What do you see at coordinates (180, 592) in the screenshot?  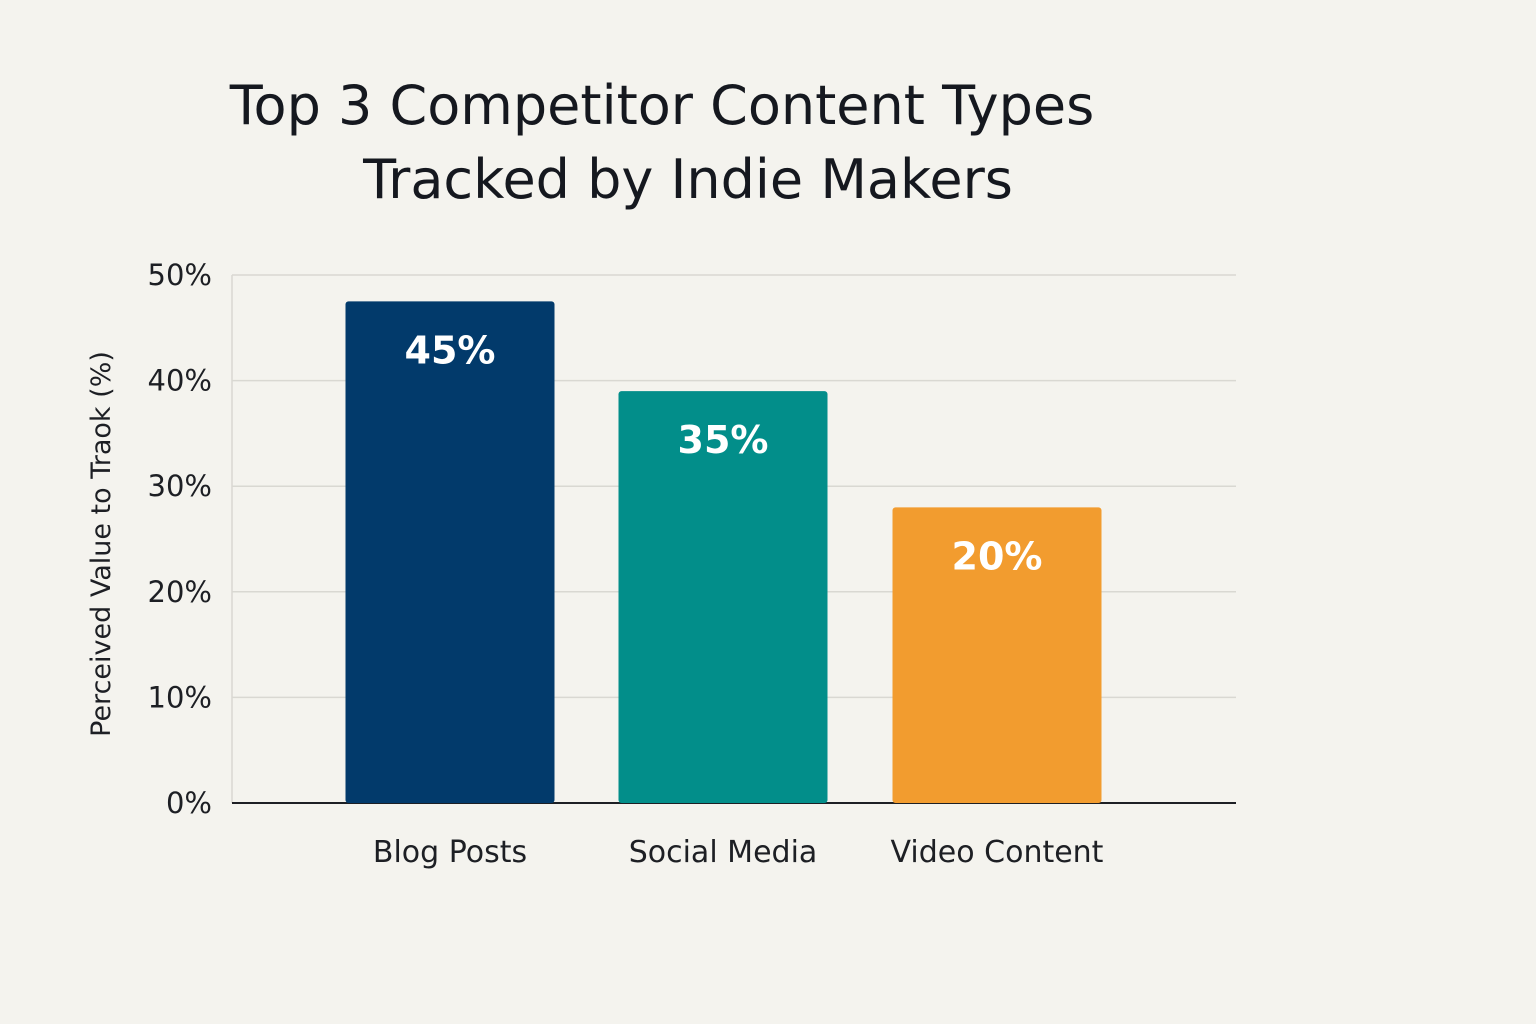 I see `y-tick-label: 20%` at bounding box center [180, 592].